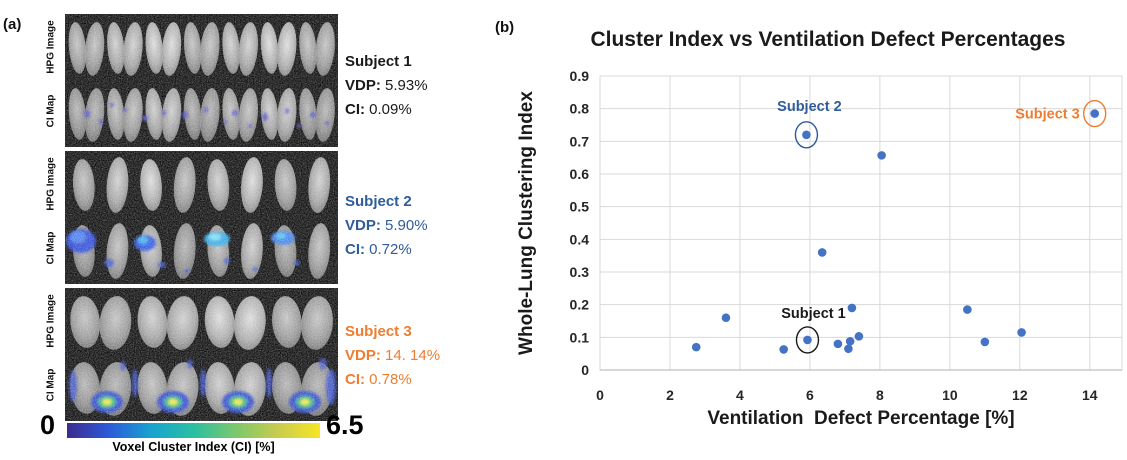 The width and height of the screenshot is (1127, 460). Describe the element at coordinates (386, 225) in the screenshot. I see `subject-vdp: VDP: 5.90%` at that location.